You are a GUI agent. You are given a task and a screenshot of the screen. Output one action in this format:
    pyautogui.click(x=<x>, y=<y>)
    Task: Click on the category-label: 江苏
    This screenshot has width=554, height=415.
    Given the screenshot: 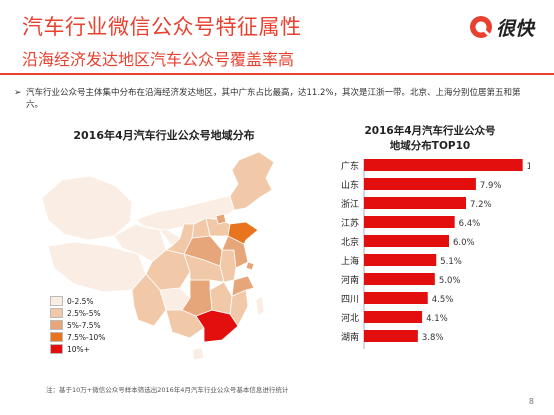 What is the action you would take?
    pyautogui.click(x=350, y=223)
    